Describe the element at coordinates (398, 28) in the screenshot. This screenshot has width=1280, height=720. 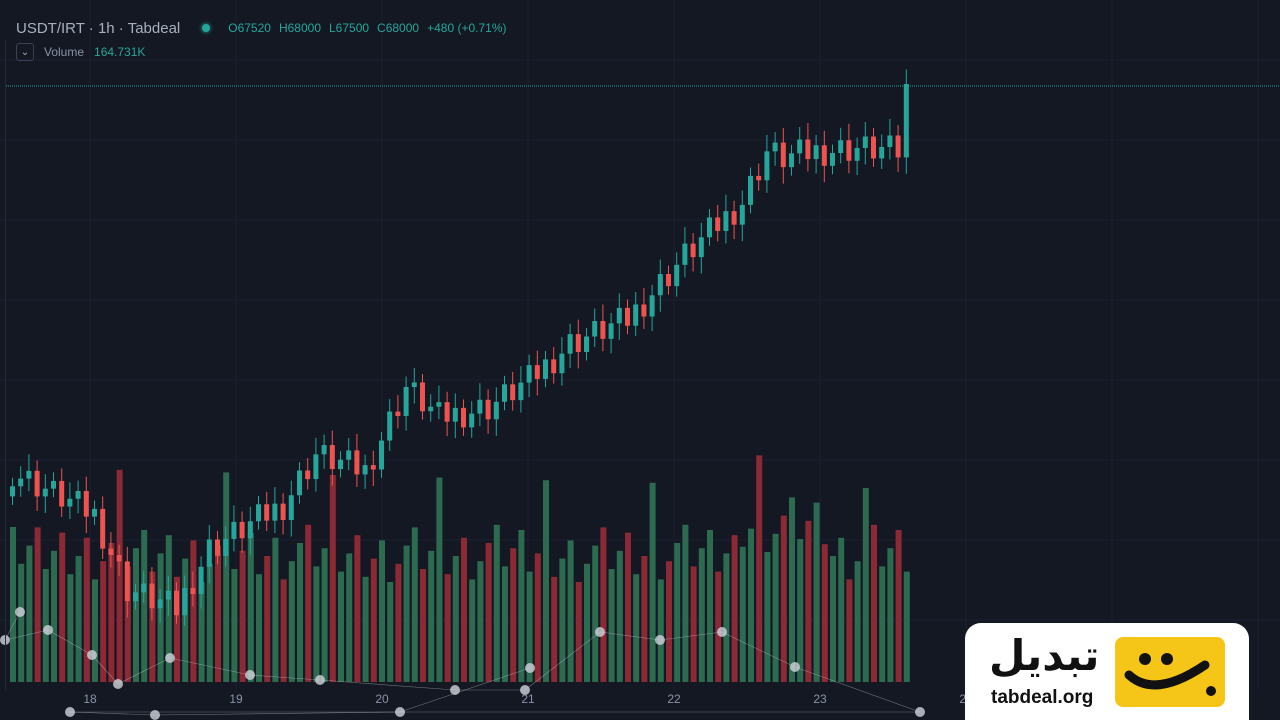
I see `close-value: C68000` at that location.